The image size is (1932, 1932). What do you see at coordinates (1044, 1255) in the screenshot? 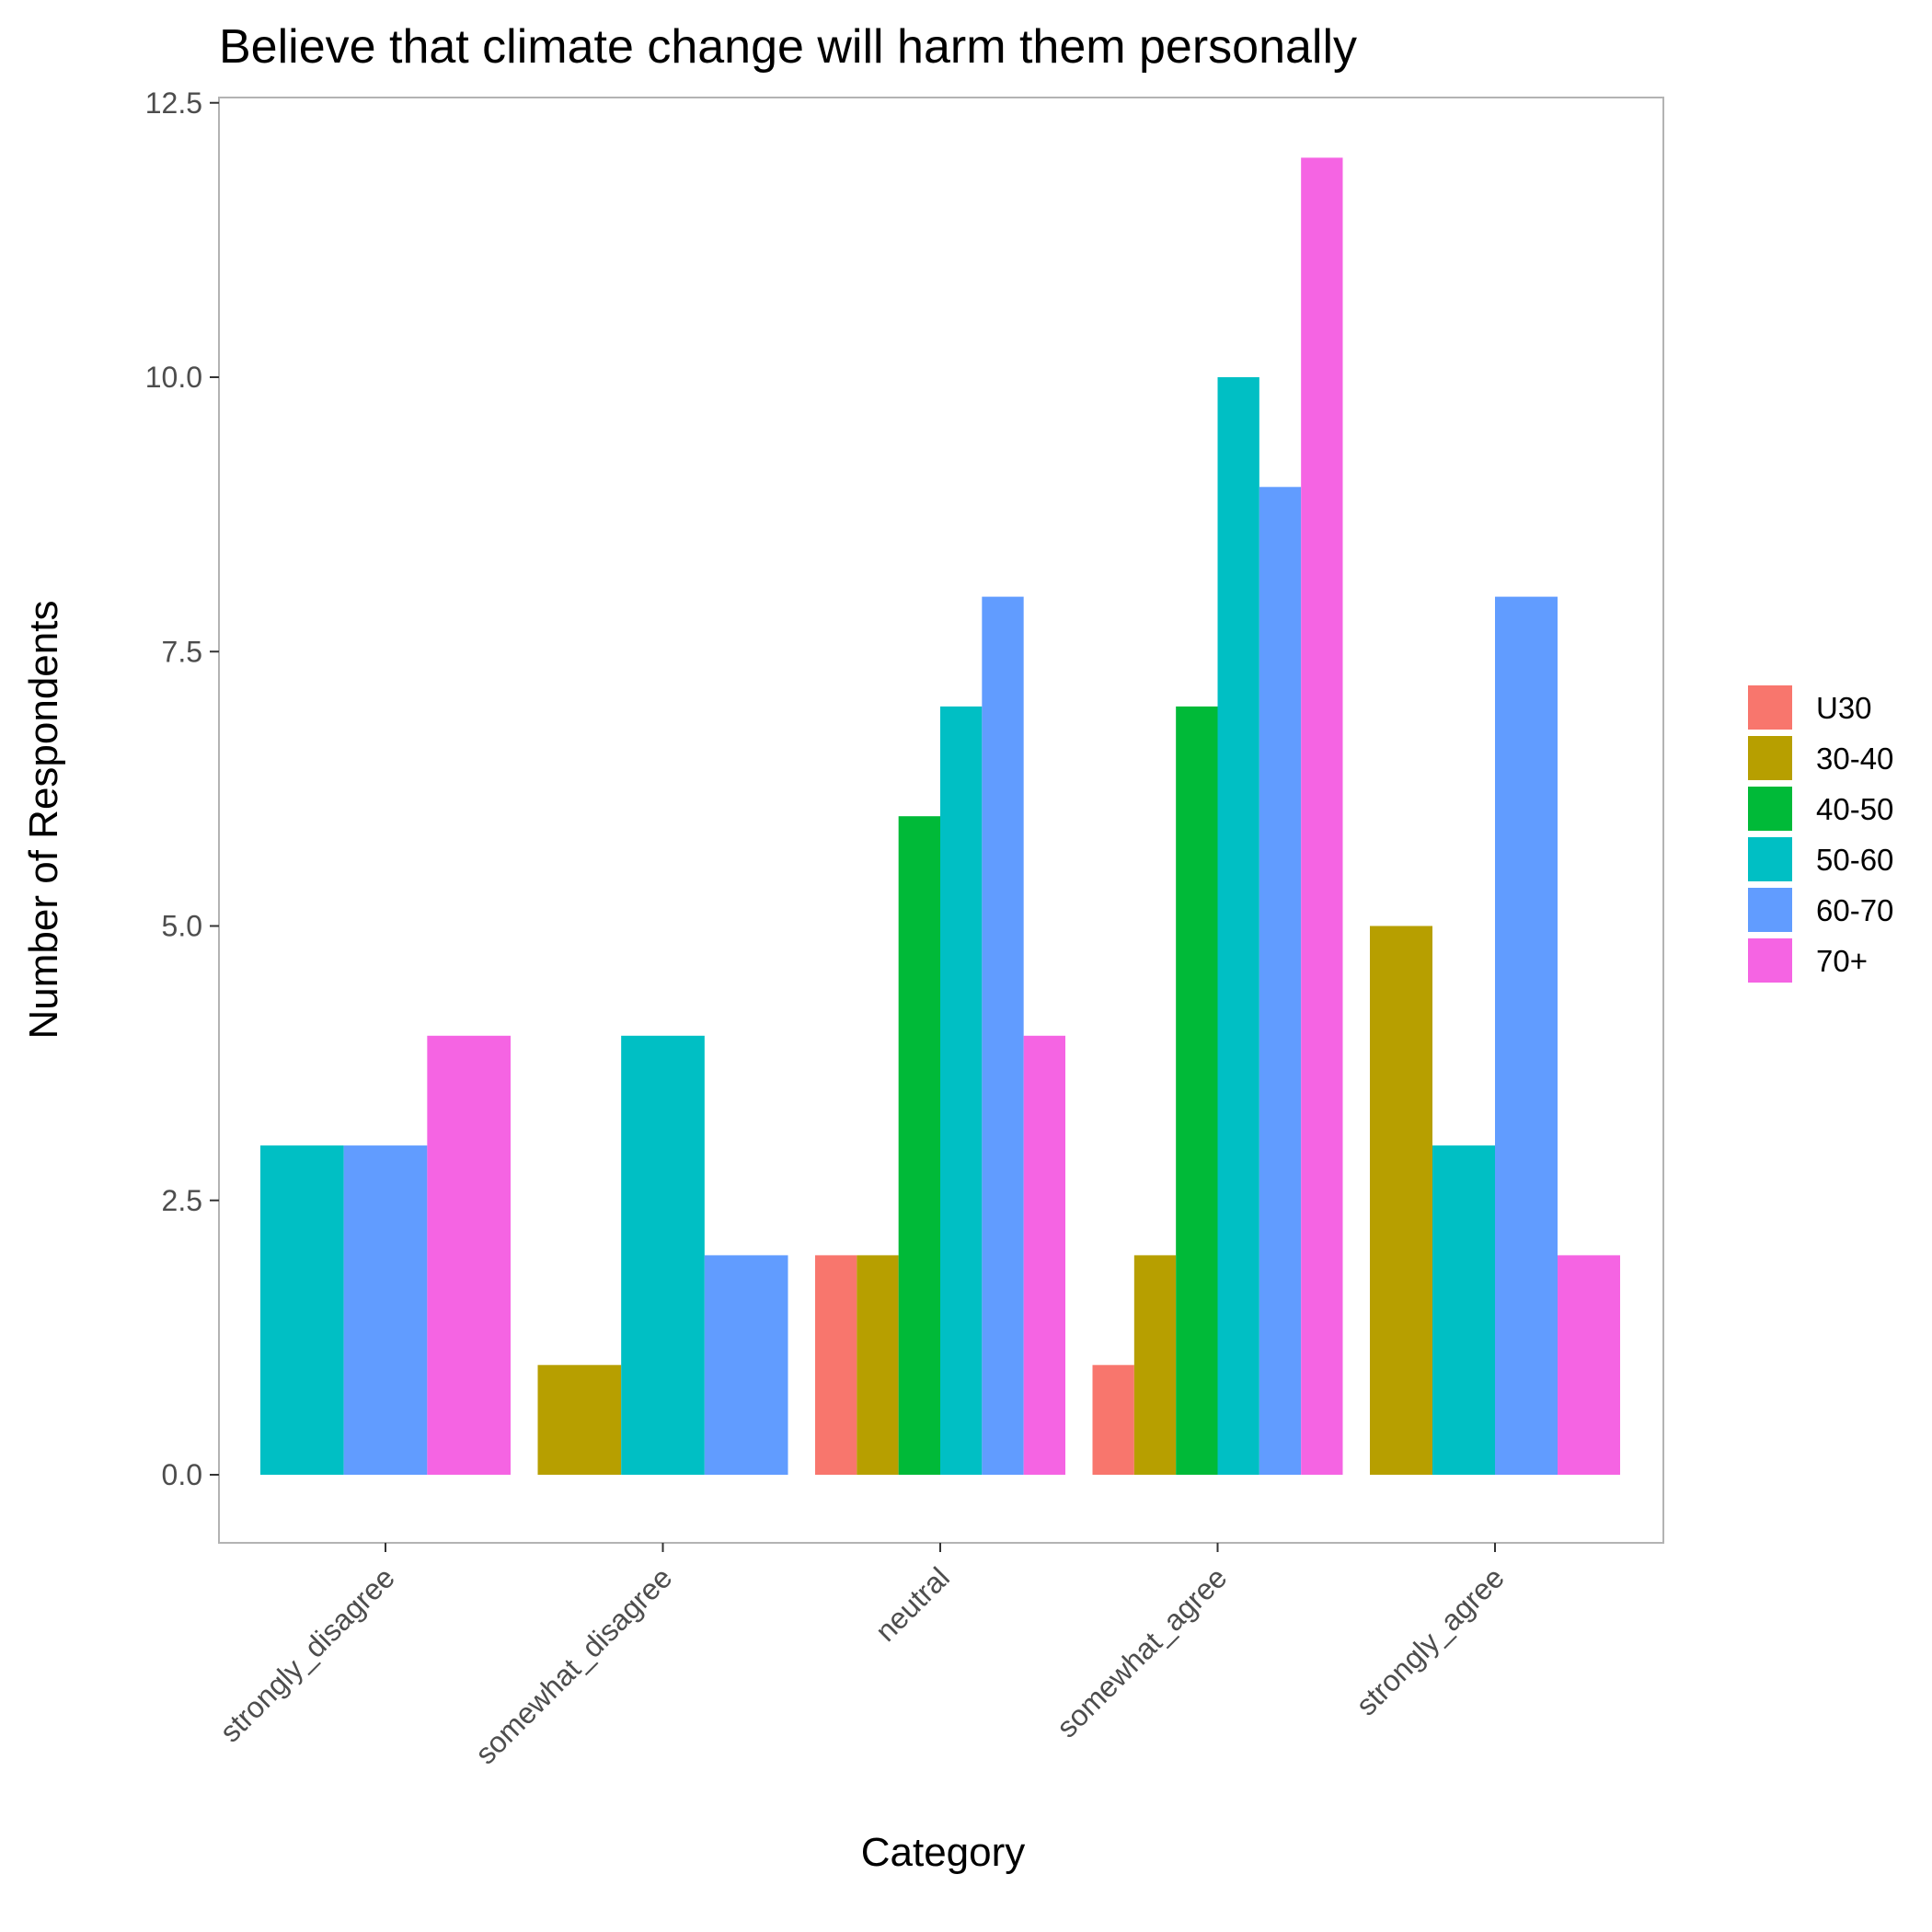
I see `bar-neutral-70+` at bounding box center [1044, 1255].